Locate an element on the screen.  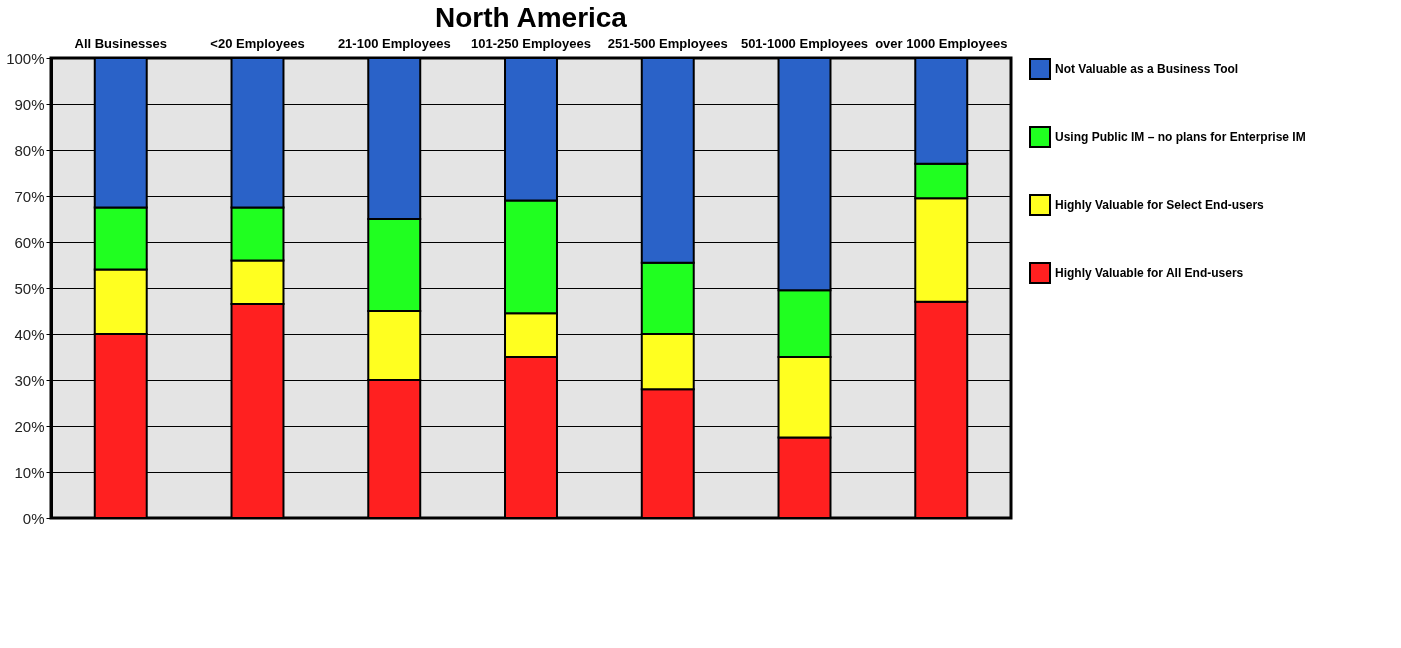
y-tick-label: 40% is located at coordinates (29, 334).